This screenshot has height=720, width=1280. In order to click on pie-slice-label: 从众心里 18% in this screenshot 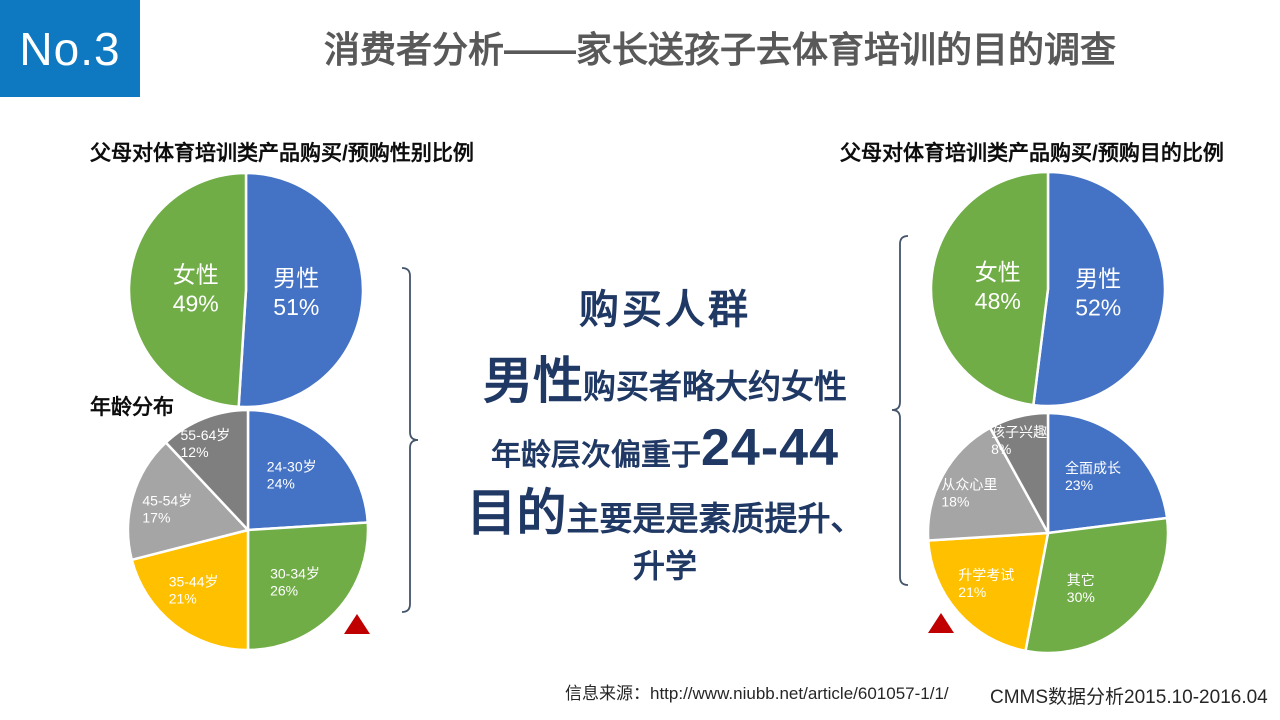, I will do `click(969, 492)`.